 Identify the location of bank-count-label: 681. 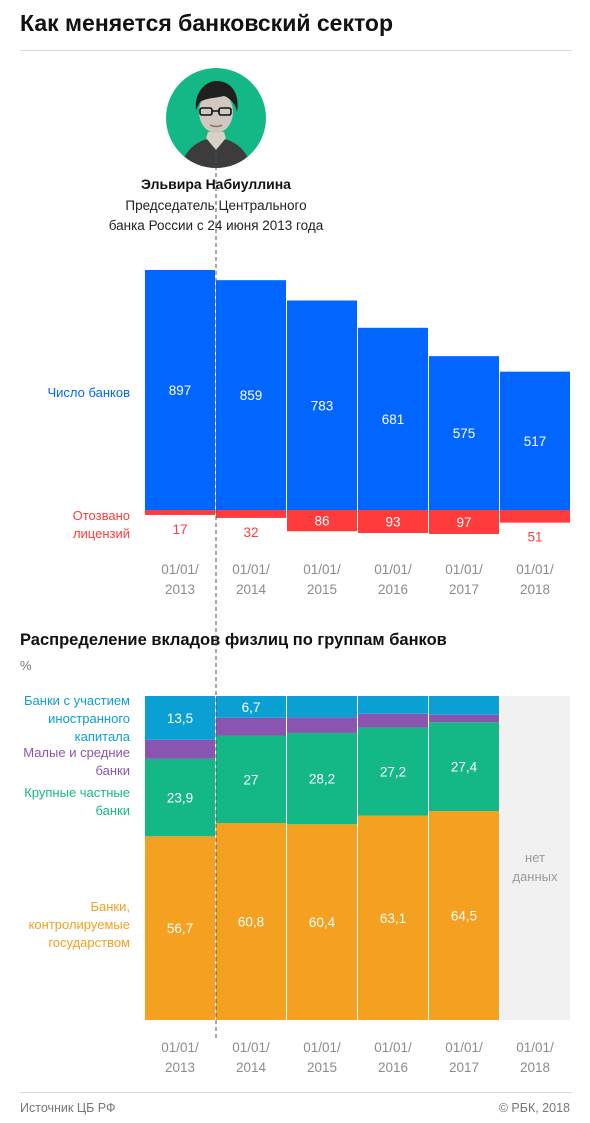
(393, 419).